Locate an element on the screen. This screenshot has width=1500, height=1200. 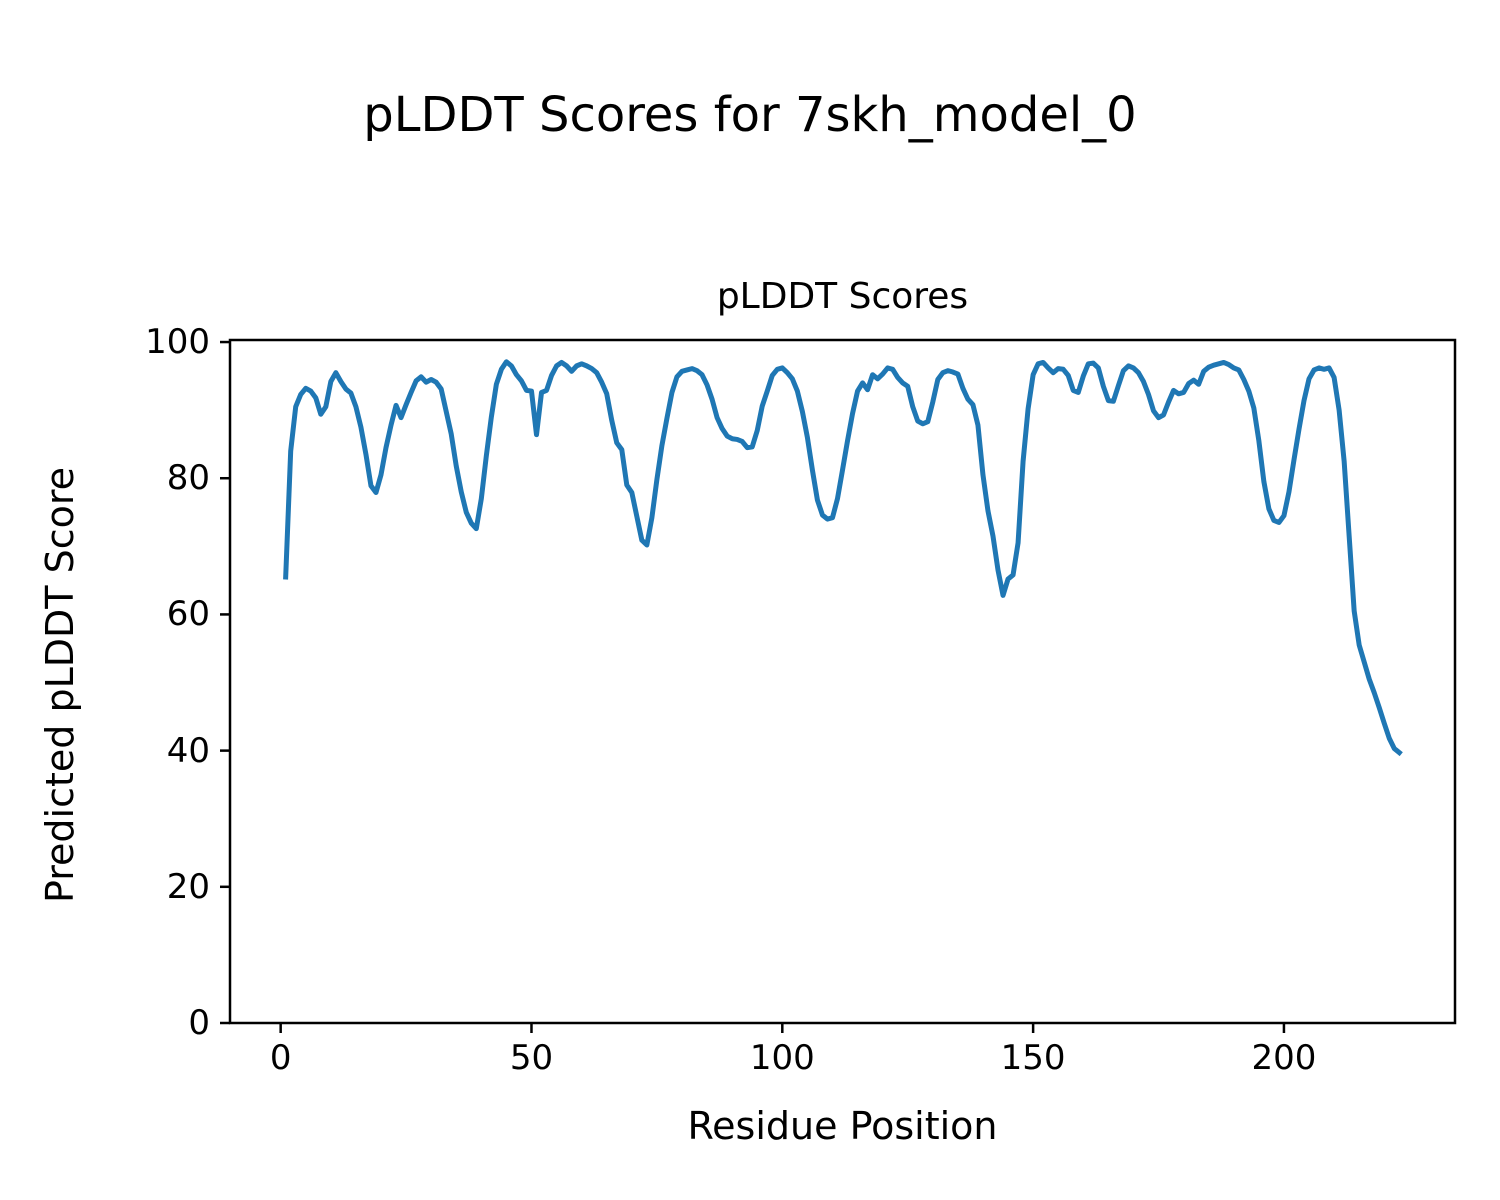
x-tick-label: 0 is located at coordinates (280, 1058).